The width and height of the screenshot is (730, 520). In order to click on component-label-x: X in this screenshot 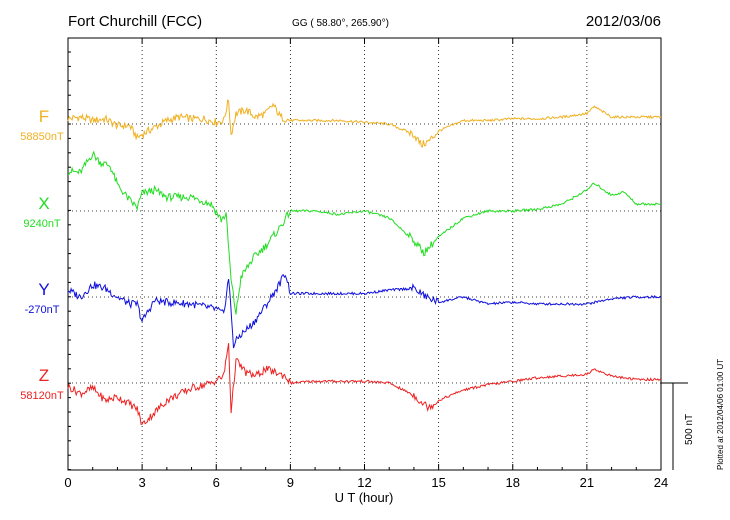, I will do `click(43, 203)`.